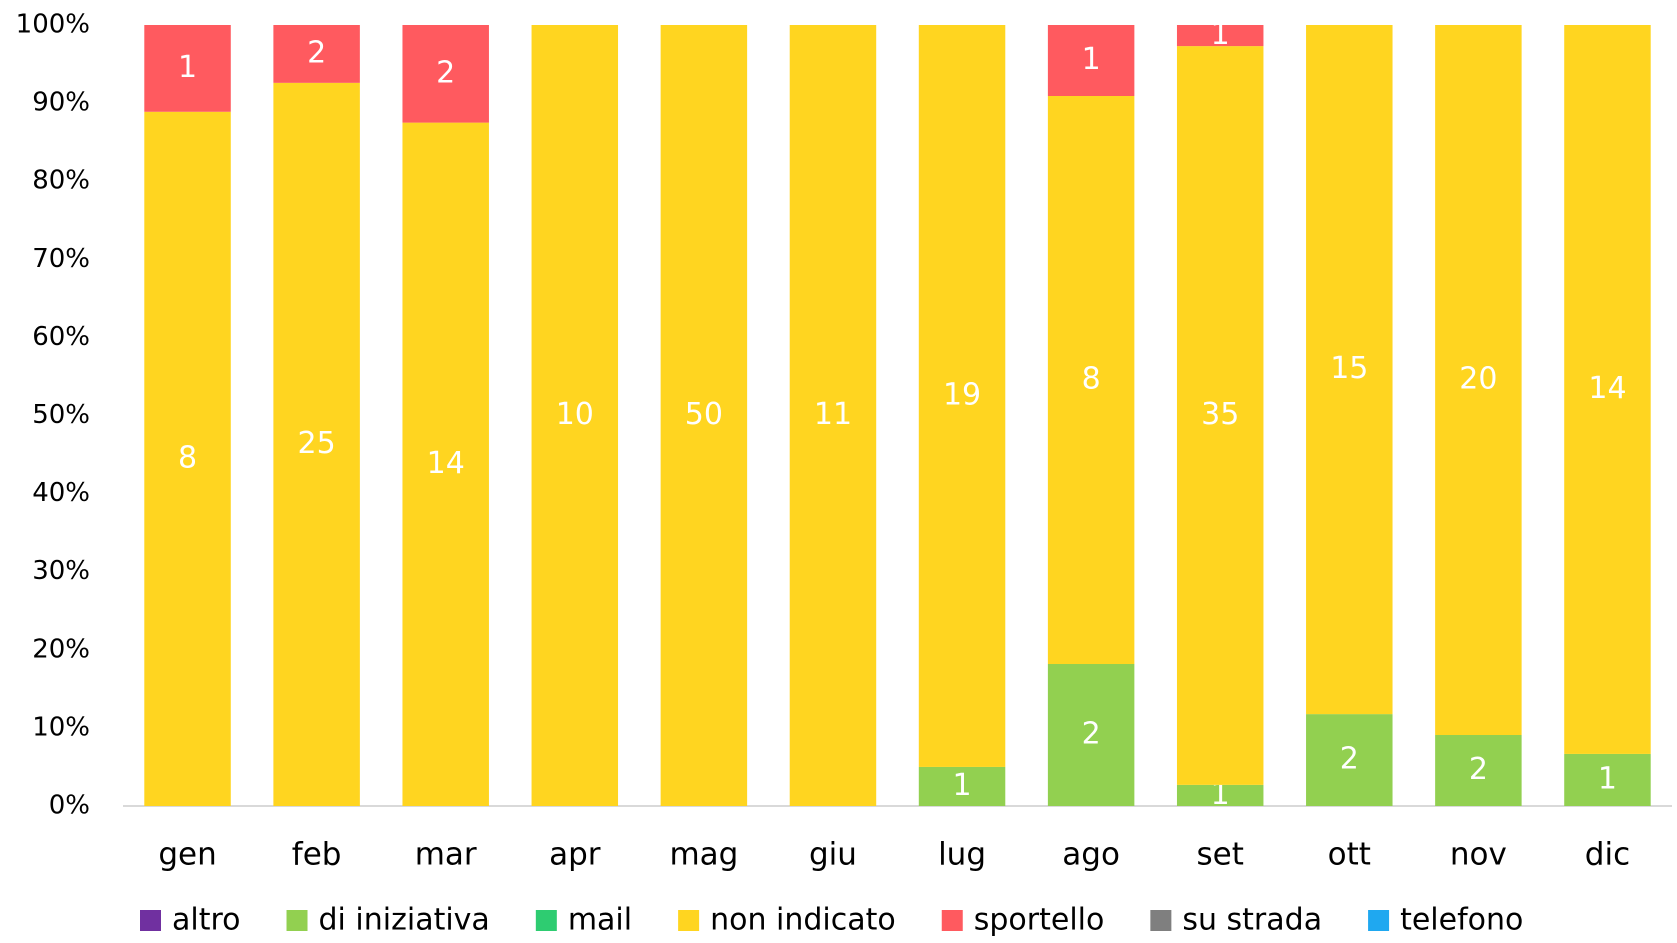  What do you see at coordinates (404, 920) in the screenshot?
I see `legend-label: di iniziativa` at bounding box center [404, 920].